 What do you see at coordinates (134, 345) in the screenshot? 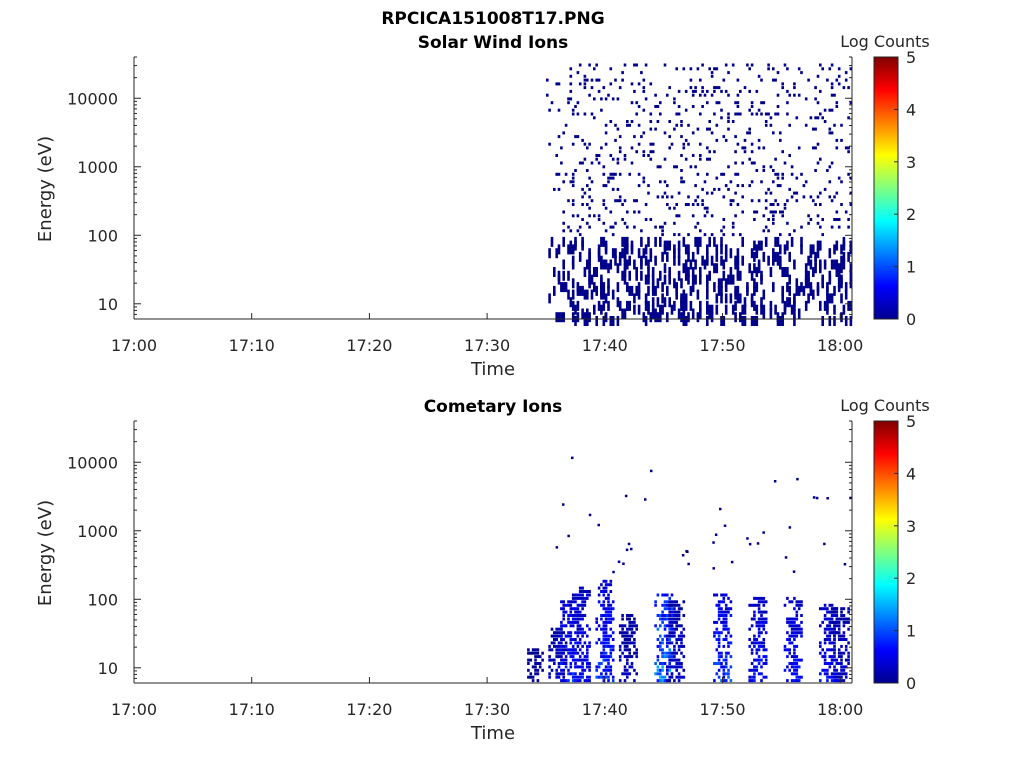
I see `x-tick-label: 17:00` at bounding box center [134, 345].